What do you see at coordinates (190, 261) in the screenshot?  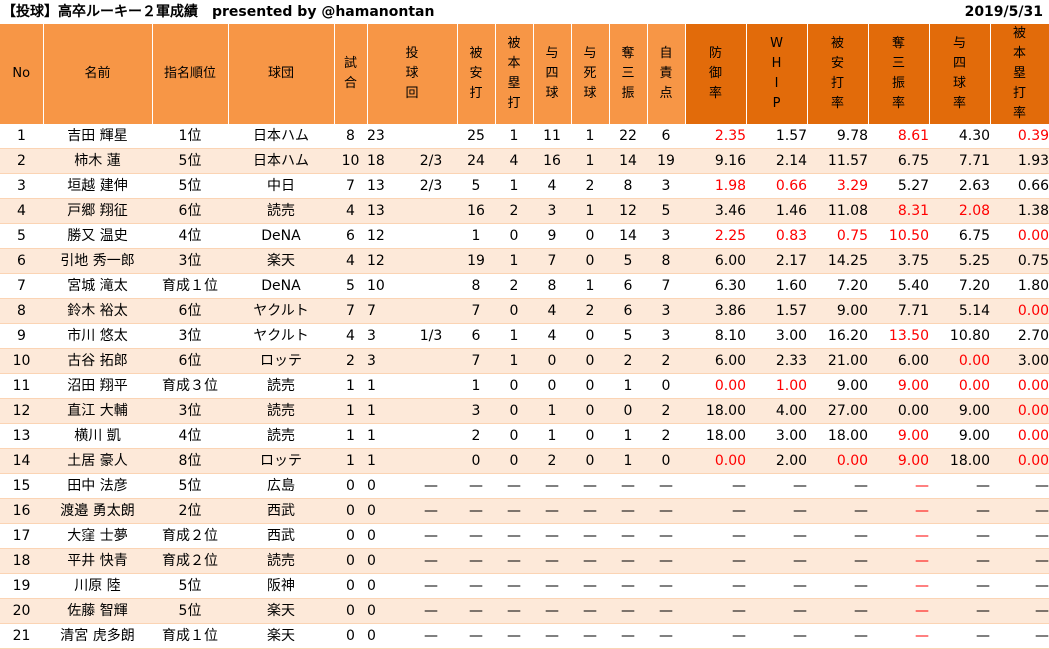 I see `cell-draft: 3位` at bounding box center [190, 261].